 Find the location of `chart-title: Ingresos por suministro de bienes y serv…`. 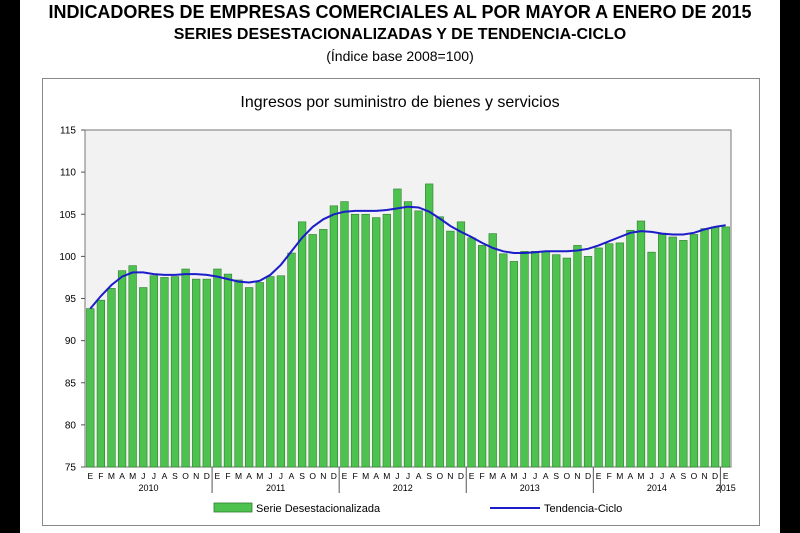

chart-title: Ingresos por suministro de bienes y serv… is located at coordinates (400, 102).